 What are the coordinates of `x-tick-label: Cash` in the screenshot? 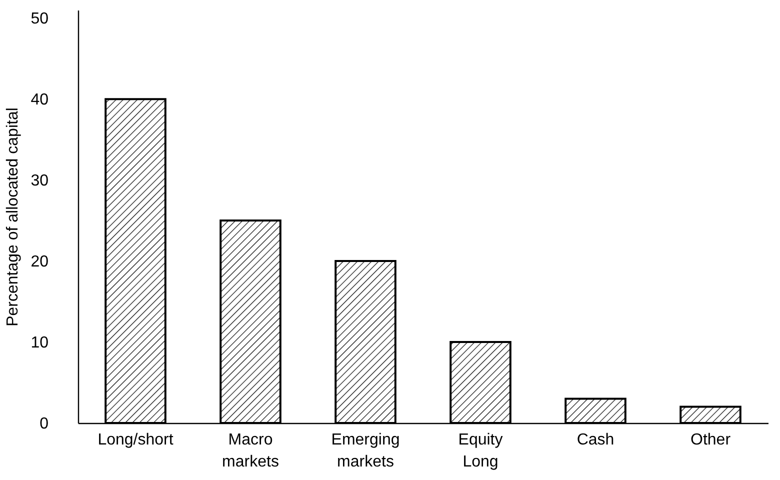 It's located at (595, 440).